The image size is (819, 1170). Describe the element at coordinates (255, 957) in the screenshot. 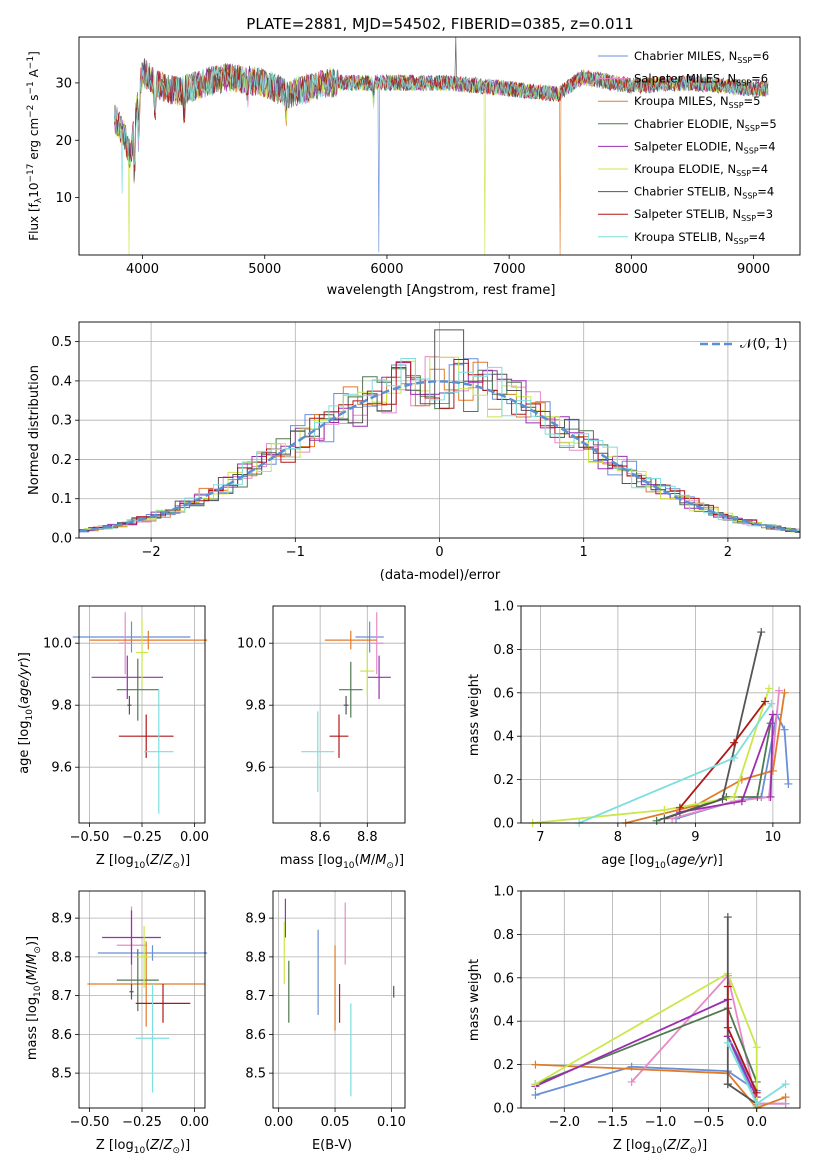

I see `y-tick-label: 8.8` at that location.